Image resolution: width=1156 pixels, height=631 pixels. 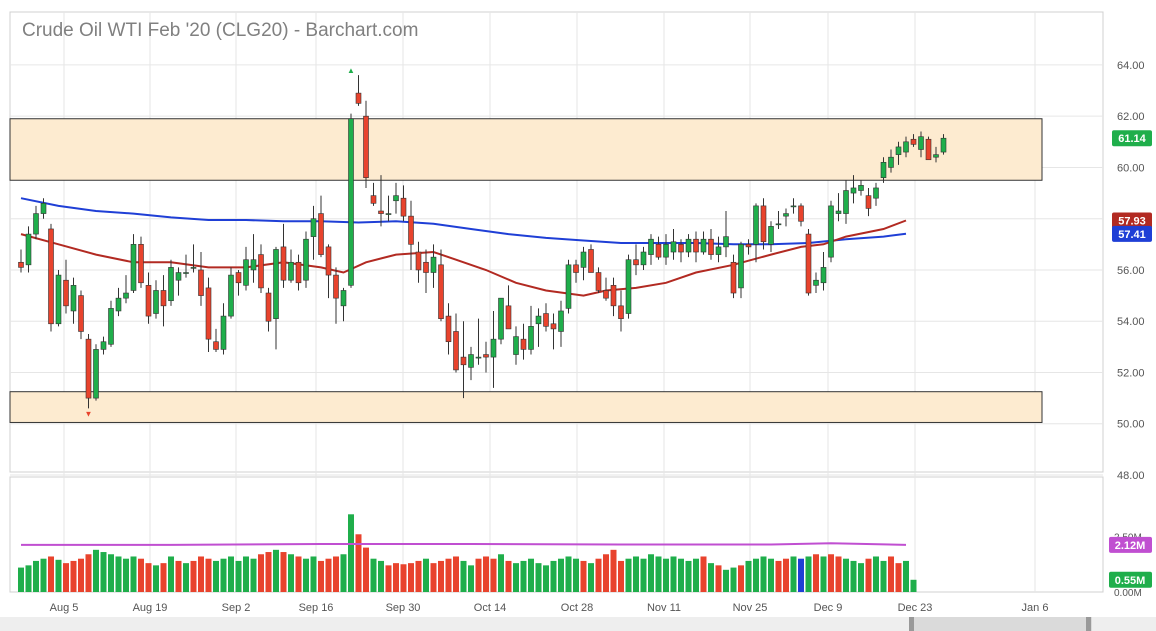 I want to click on scrollbar-handle-right, so click(x=1088, y=624).